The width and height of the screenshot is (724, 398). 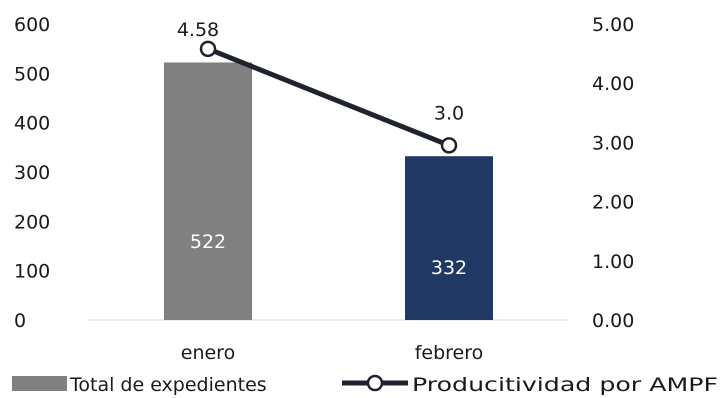 I want to click on right-axis: 0.00 1.00 2.00 3.00 4.00 5.00, so click(x=613, y=173).